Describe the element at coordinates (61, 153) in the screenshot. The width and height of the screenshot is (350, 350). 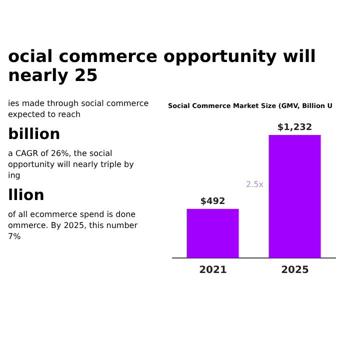
I see `text: a CAGR of 26%, the social` at that location.